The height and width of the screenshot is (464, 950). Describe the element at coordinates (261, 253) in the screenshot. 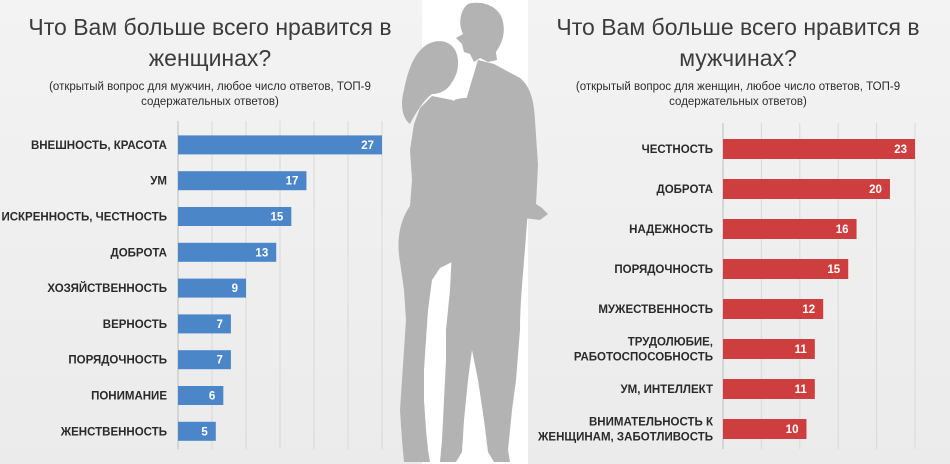

I see `bar-value-label: 13` at that location.